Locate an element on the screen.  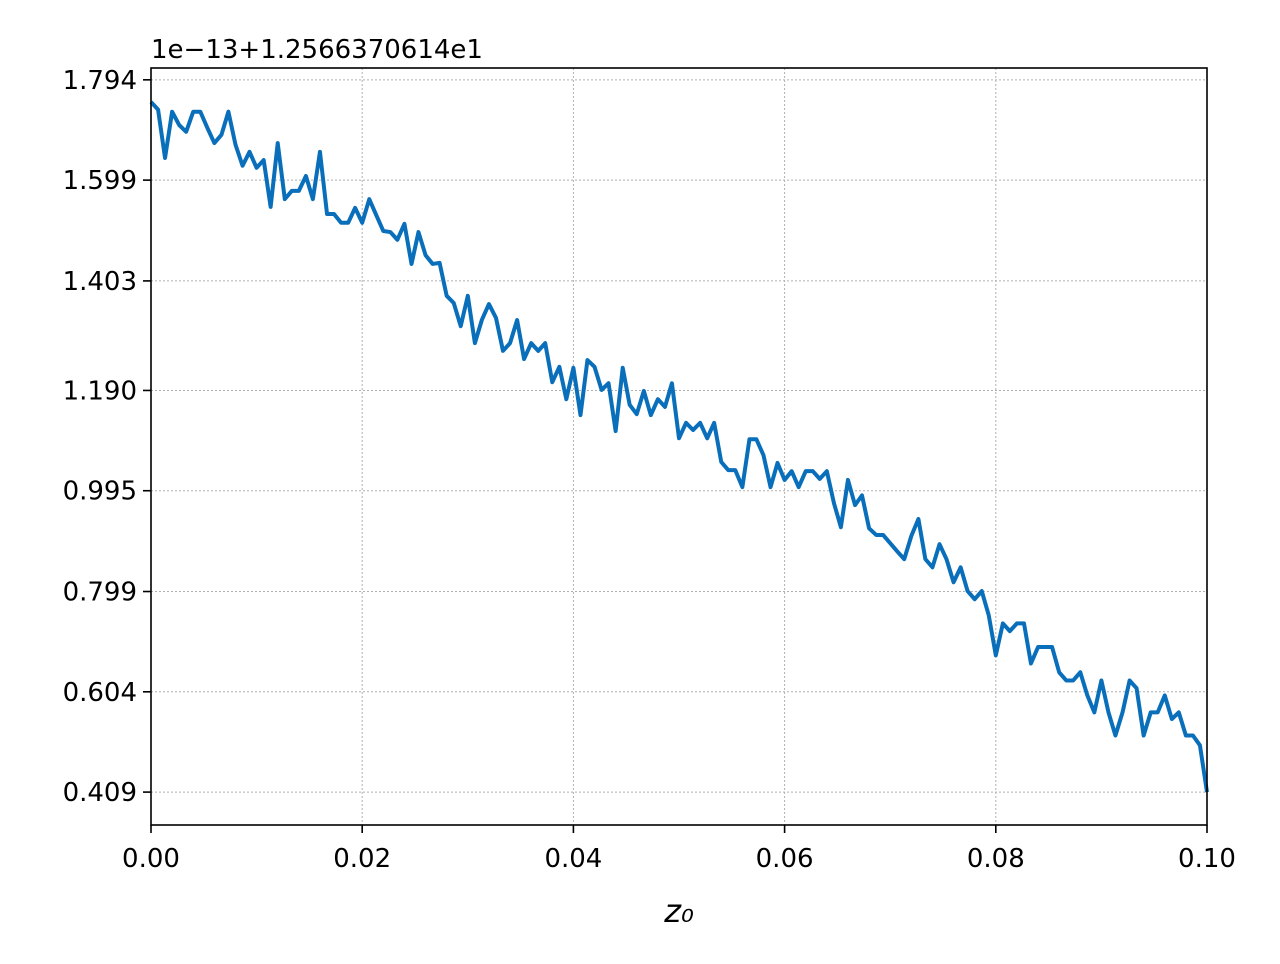
y-tick-label: 0.995 is located at coordinates (100, 492).